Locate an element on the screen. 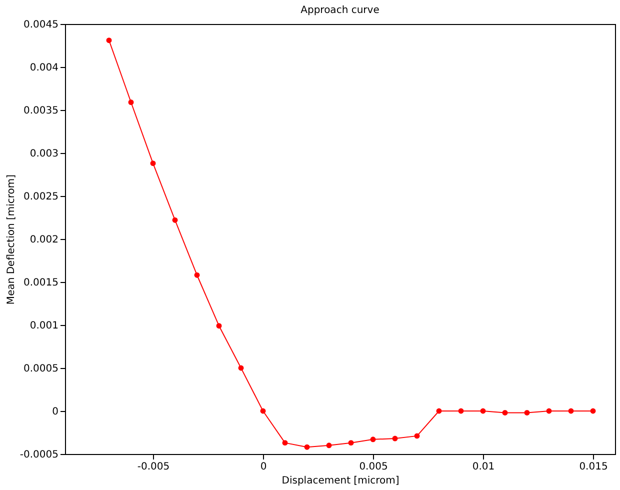 This screenshot has height=490, width=620. x-tick-label: -0.005 is located at coordinates (153, 467).